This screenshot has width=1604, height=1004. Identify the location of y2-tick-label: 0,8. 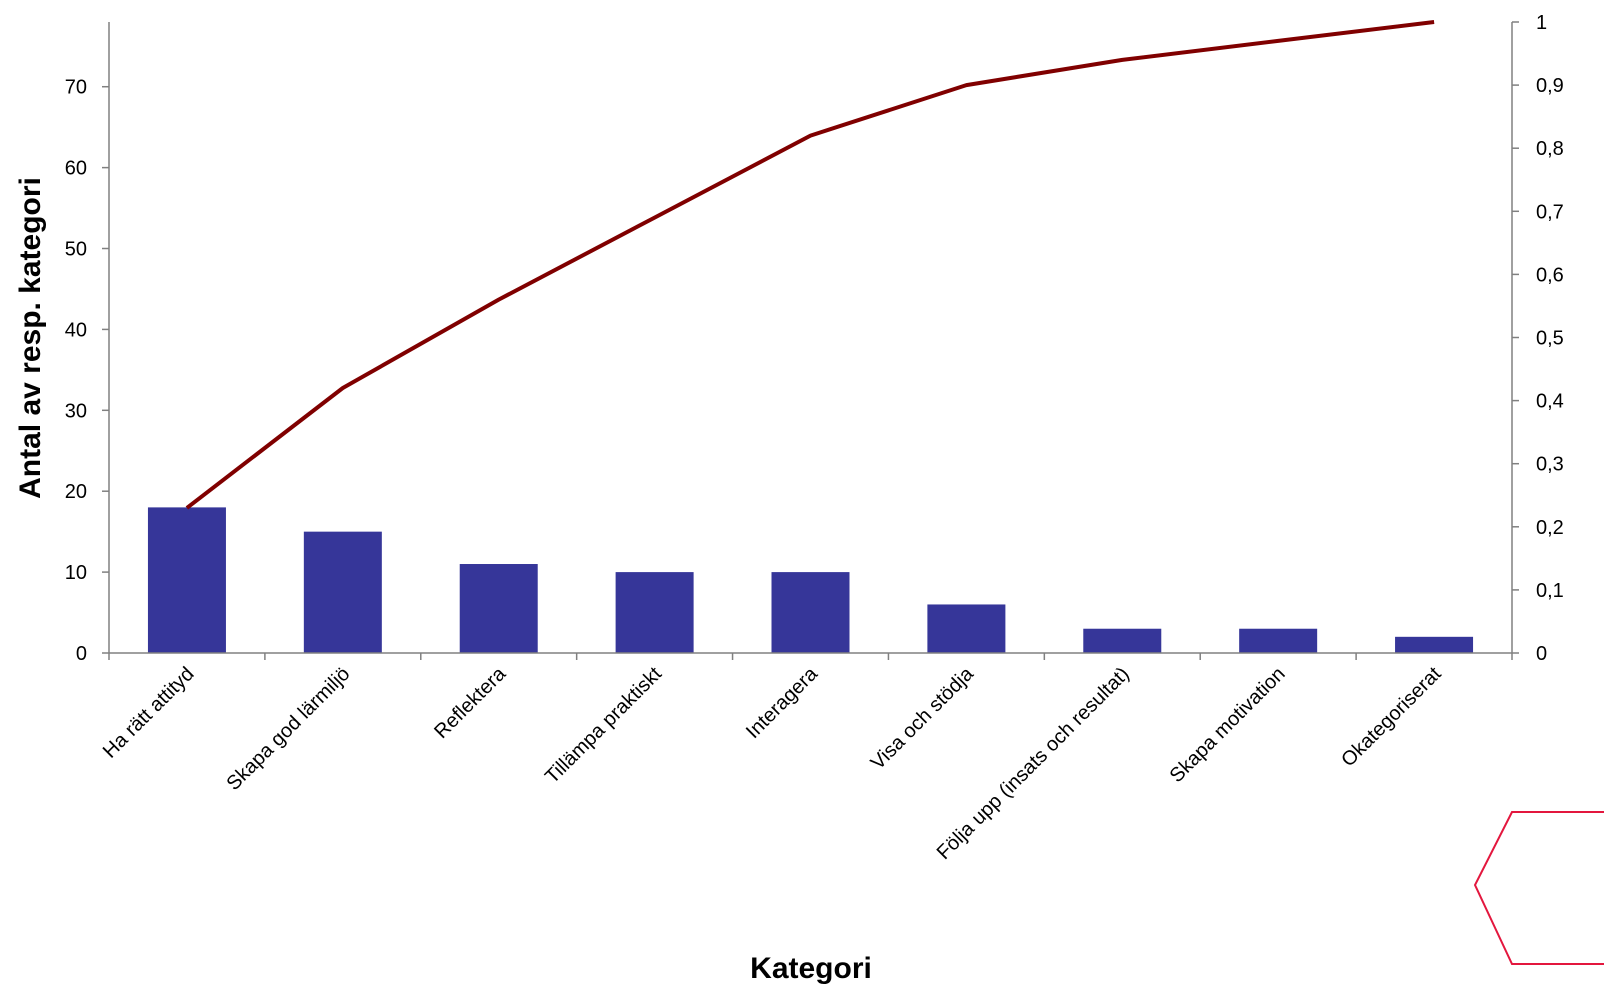
(1550, 149).